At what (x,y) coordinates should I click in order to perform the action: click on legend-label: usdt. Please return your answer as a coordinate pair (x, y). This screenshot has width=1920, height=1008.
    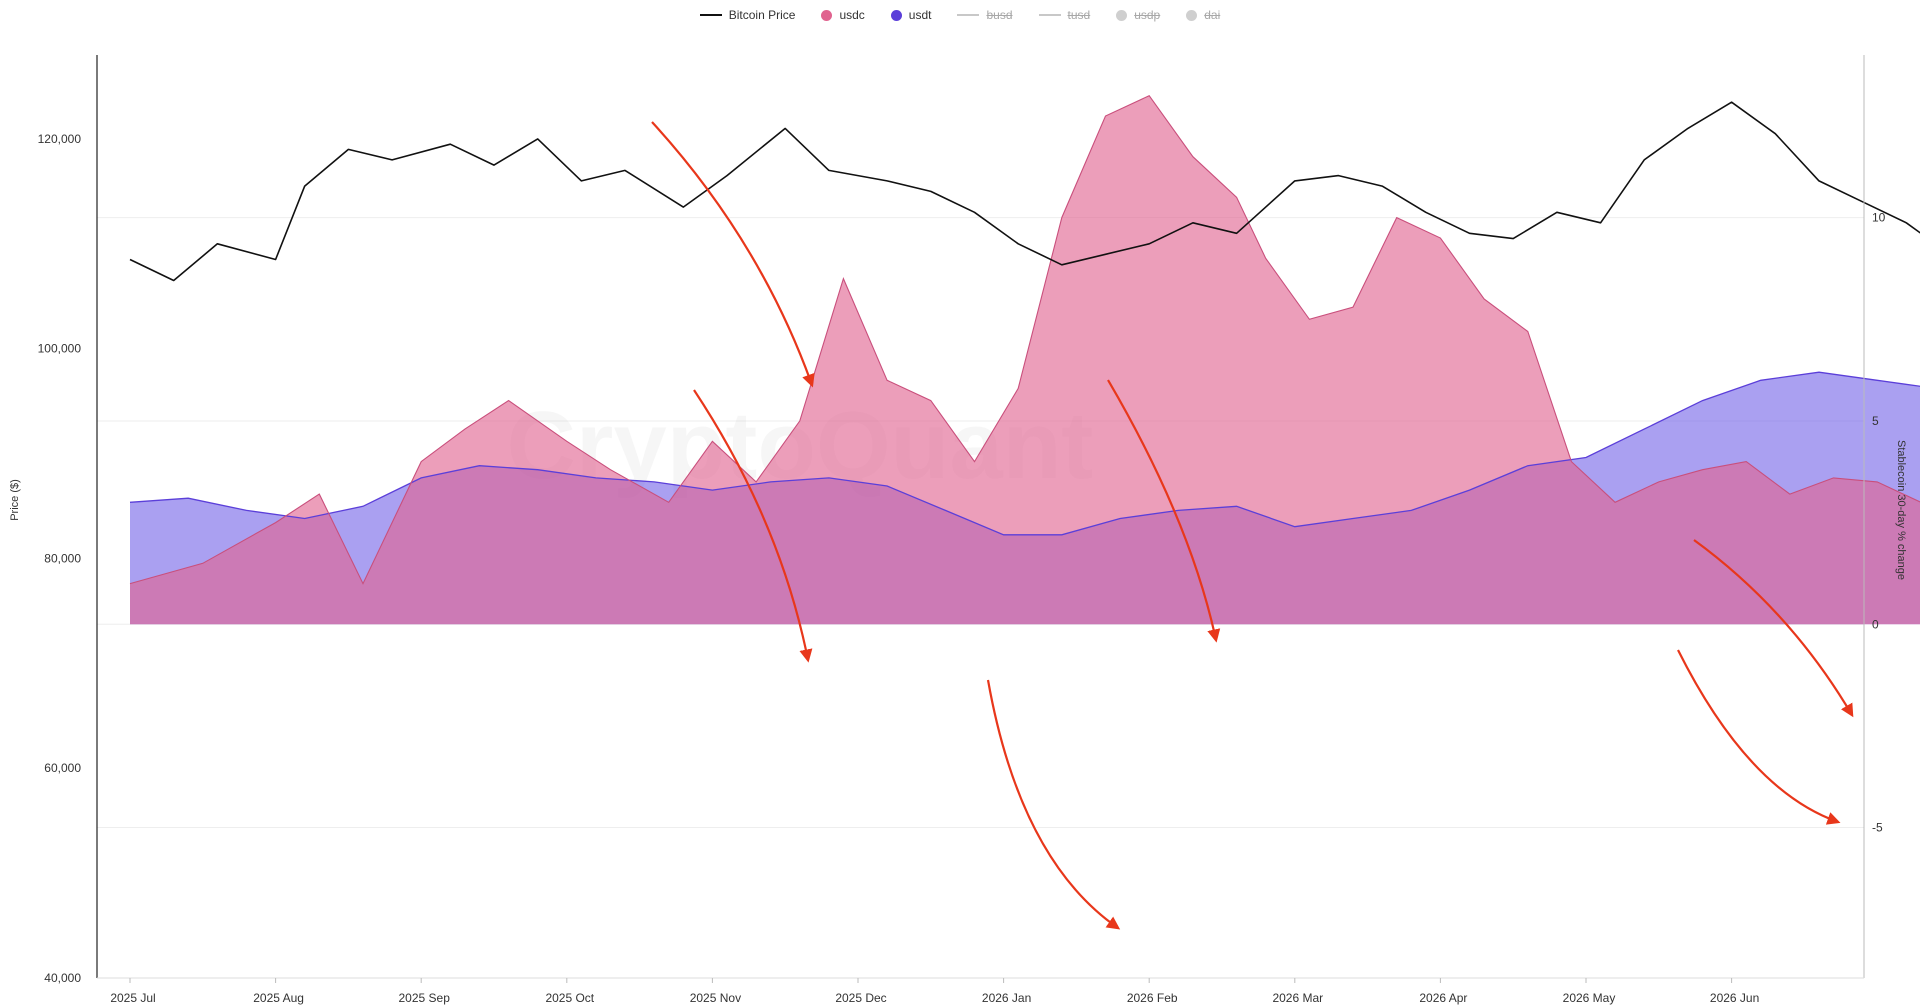
    Looking at the image, I should click on (920, 15).